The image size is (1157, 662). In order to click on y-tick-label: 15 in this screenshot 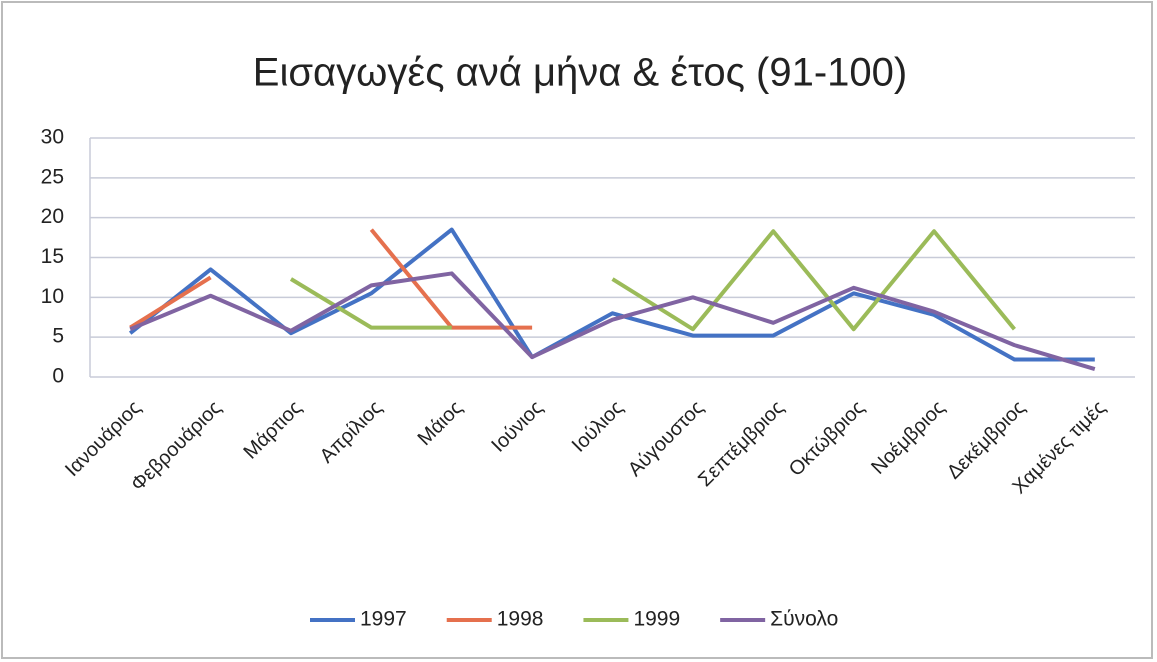, I will do `click(52, 256)`.